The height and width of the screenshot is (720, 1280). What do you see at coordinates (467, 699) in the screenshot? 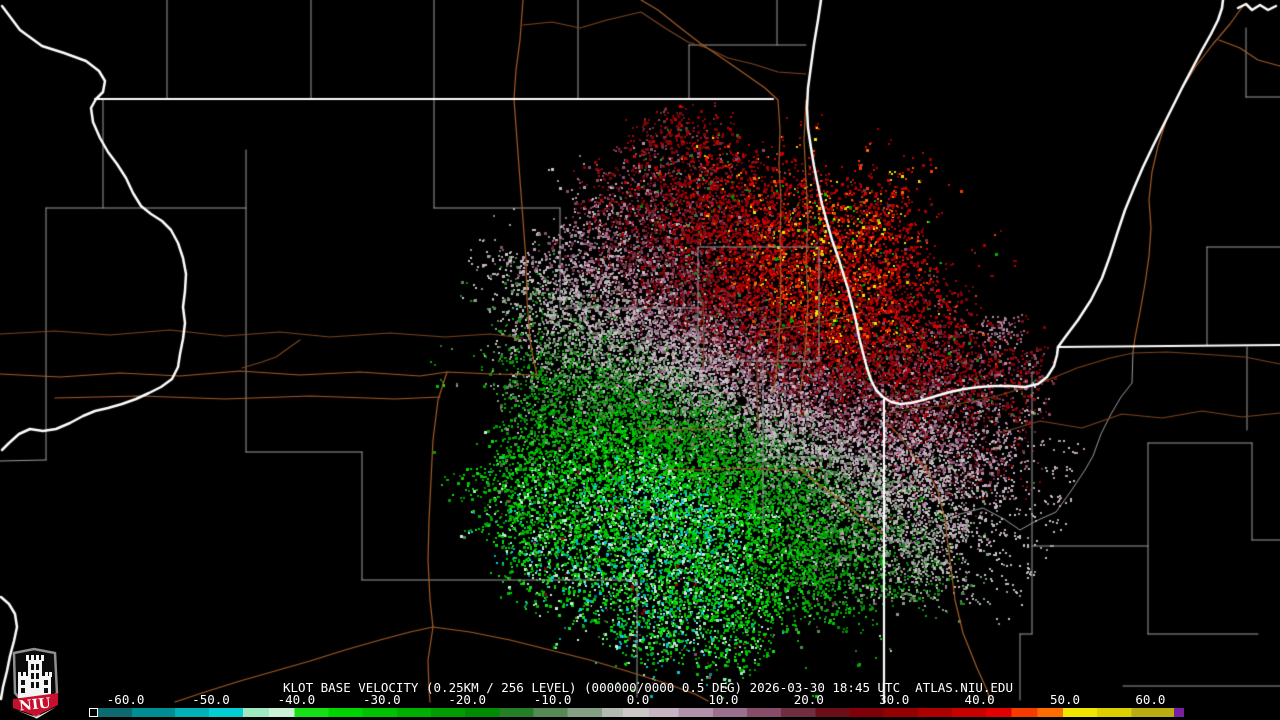
I see `colorbar-label: -20.0` at bounding box center [467, 699].